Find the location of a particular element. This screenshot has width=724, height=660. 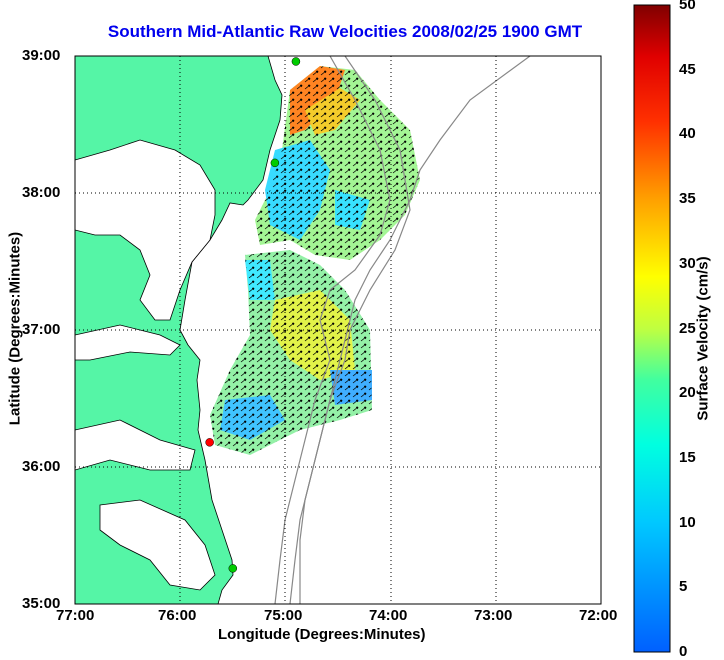

station-markers is located at coordinates (253, 315).